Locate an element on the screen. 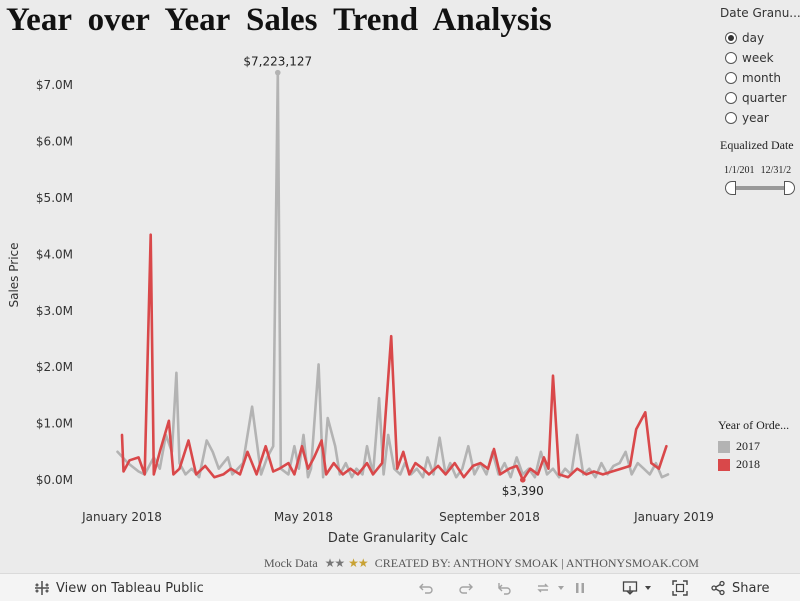 Image resolution: width=800 pixels, height=601 pixels. download-icon is located at coordinates (630, 588).